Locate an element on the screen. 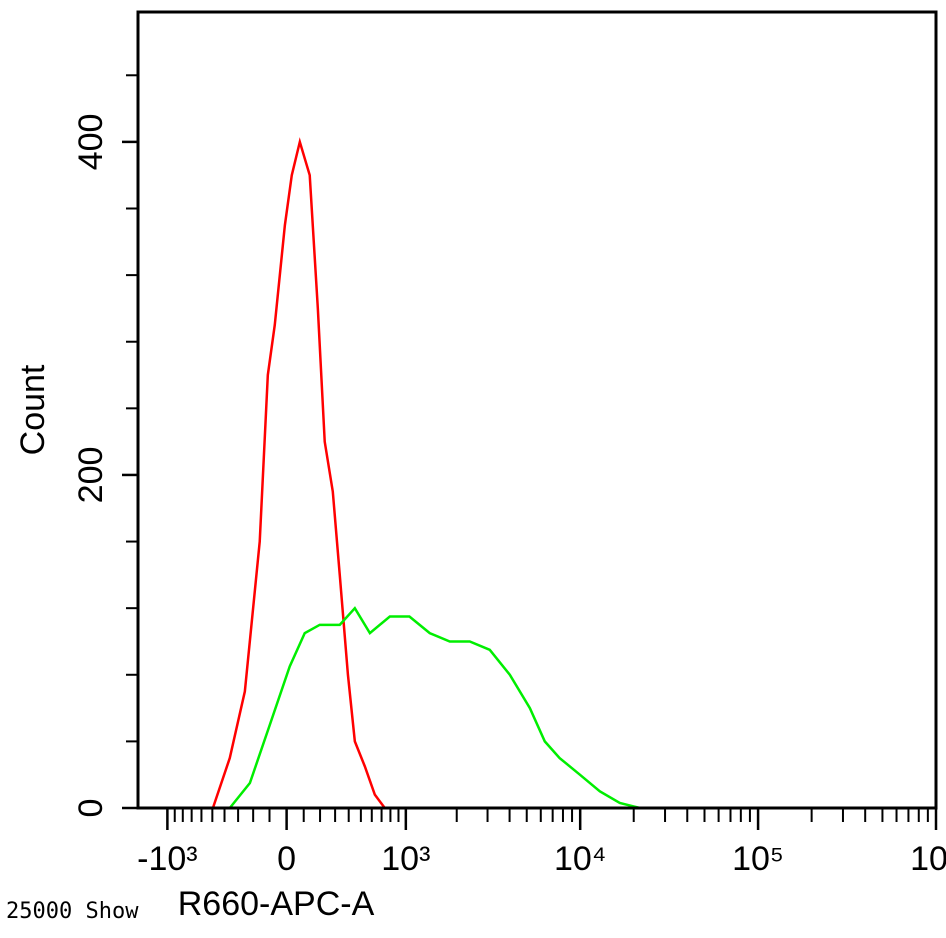 The width and height of the screenshot is (946, 938). y-tick-label: 0 is located at coordinates (91, 808).